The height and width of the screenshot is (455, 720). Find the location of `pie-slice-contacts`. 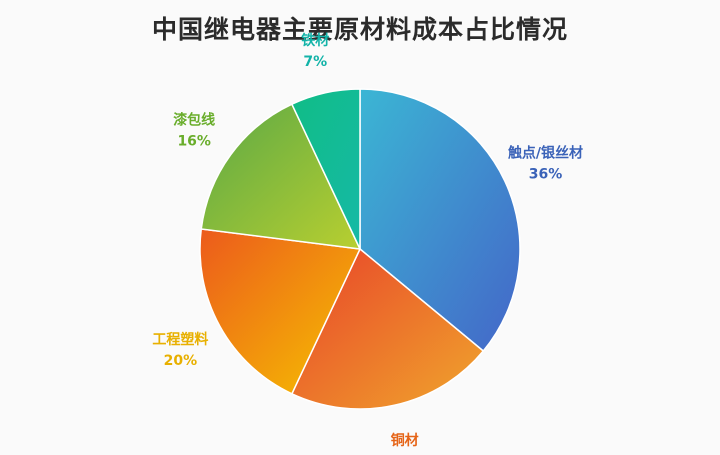

pie-slice-contacts is located at coordinates (440, 220).